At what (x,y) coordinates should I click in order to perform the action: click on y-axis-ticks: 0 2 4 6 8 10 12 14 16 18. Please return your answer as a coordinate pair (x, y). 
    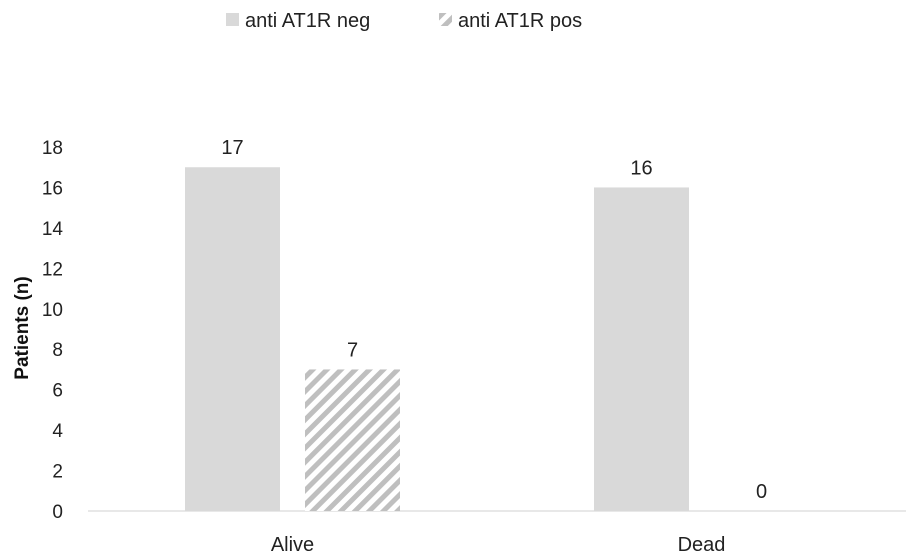
    Looking at the image, I should click on (53, 330).